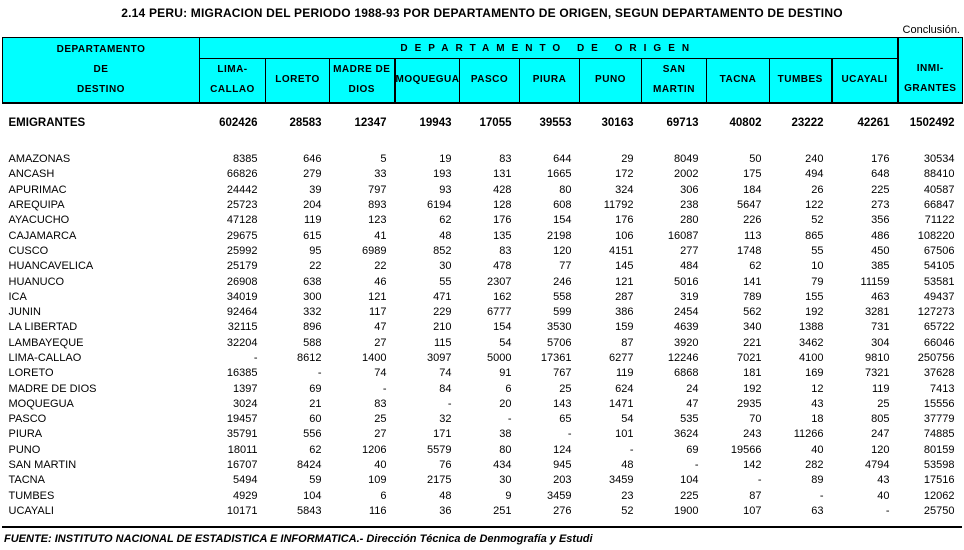 Image resolution: width=964 pixels, height=550 pixels. What do you see at coordinates (939, 296) in the screenshot?
I see `table-cell: 49437` at bounding box center [939, 296].